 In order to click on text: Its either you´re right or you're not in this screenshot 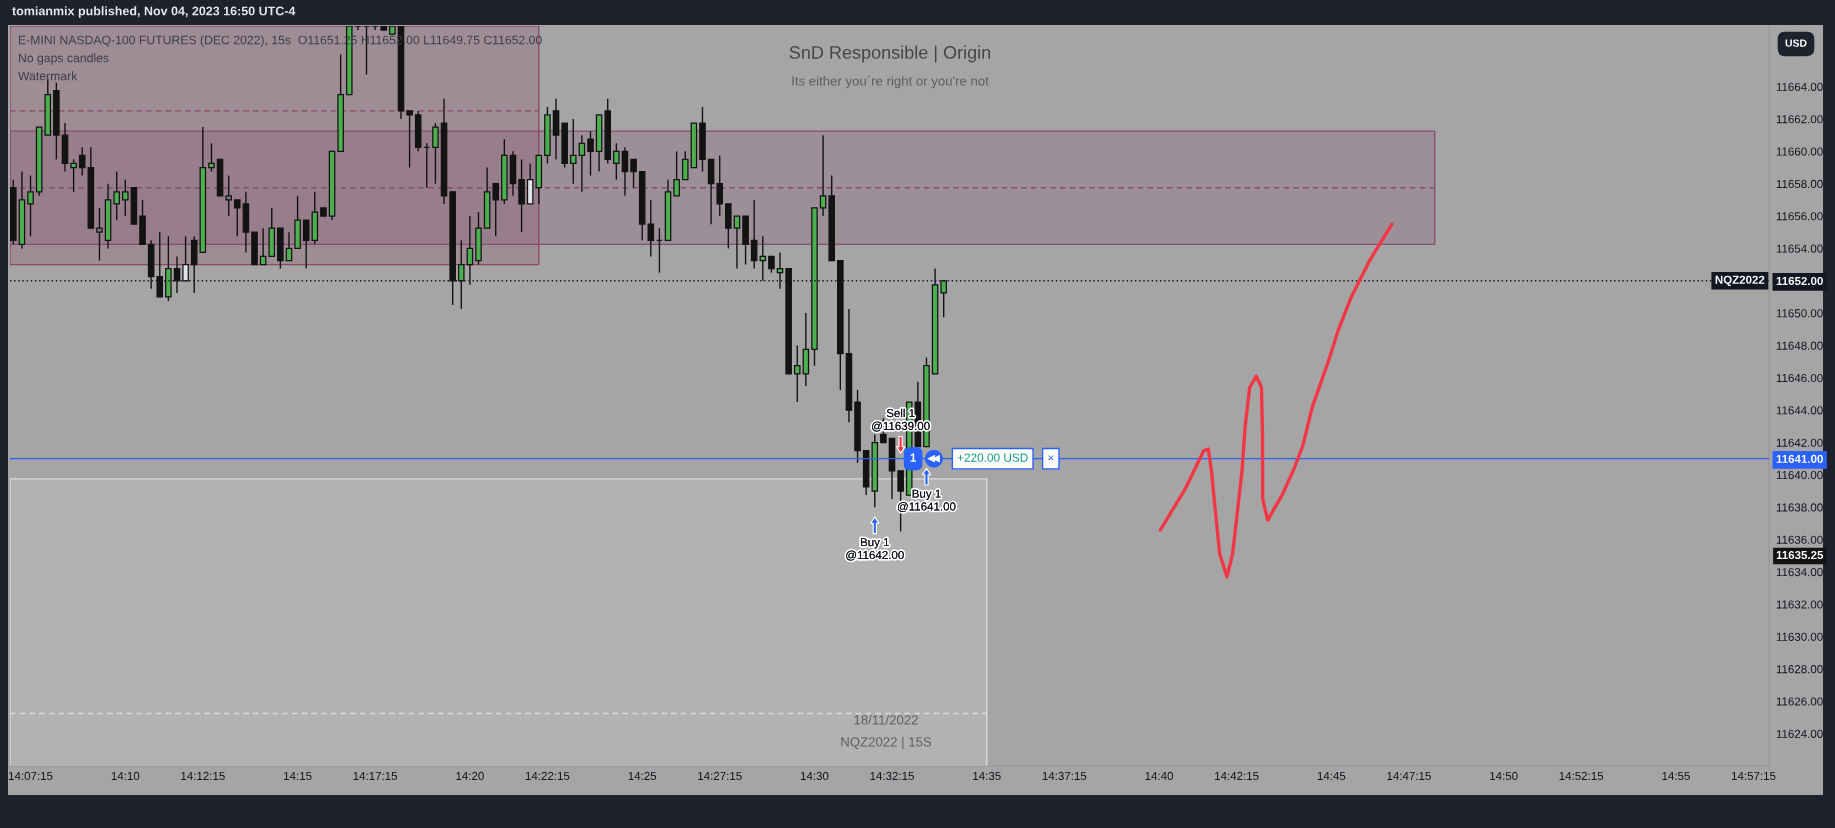, I will do `click(890, 82)`.